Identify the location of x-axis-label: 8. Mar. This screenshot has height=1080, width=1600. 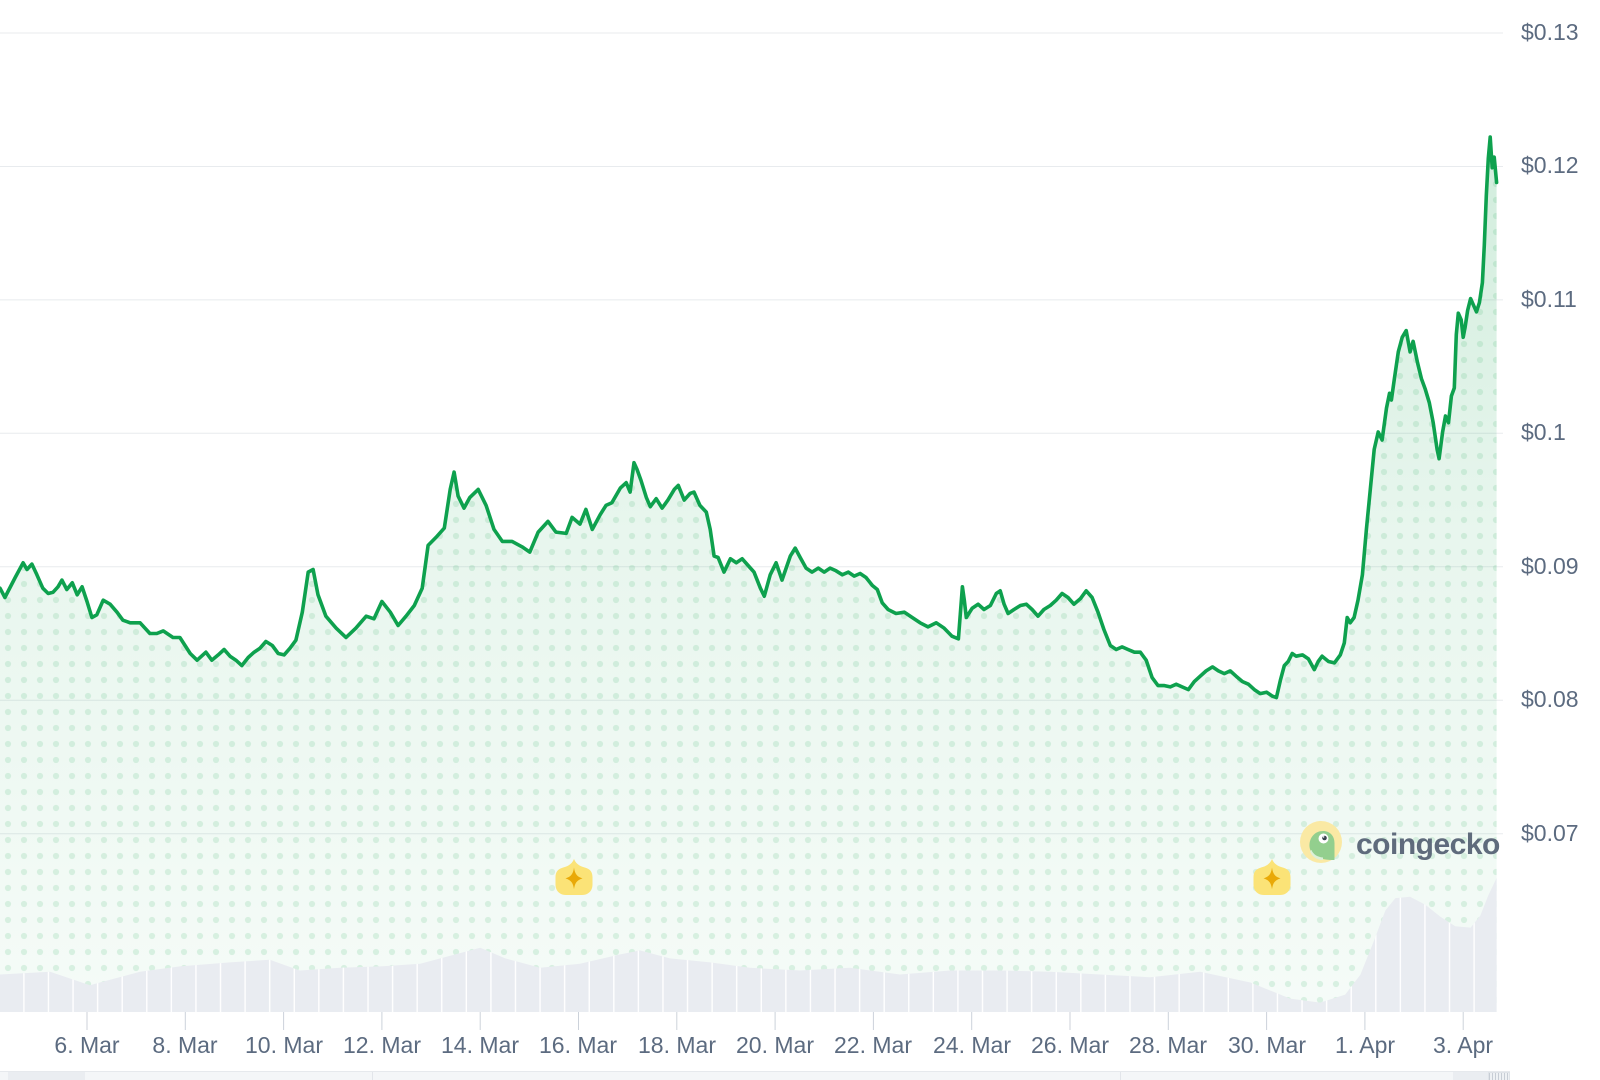
(185, 1045).